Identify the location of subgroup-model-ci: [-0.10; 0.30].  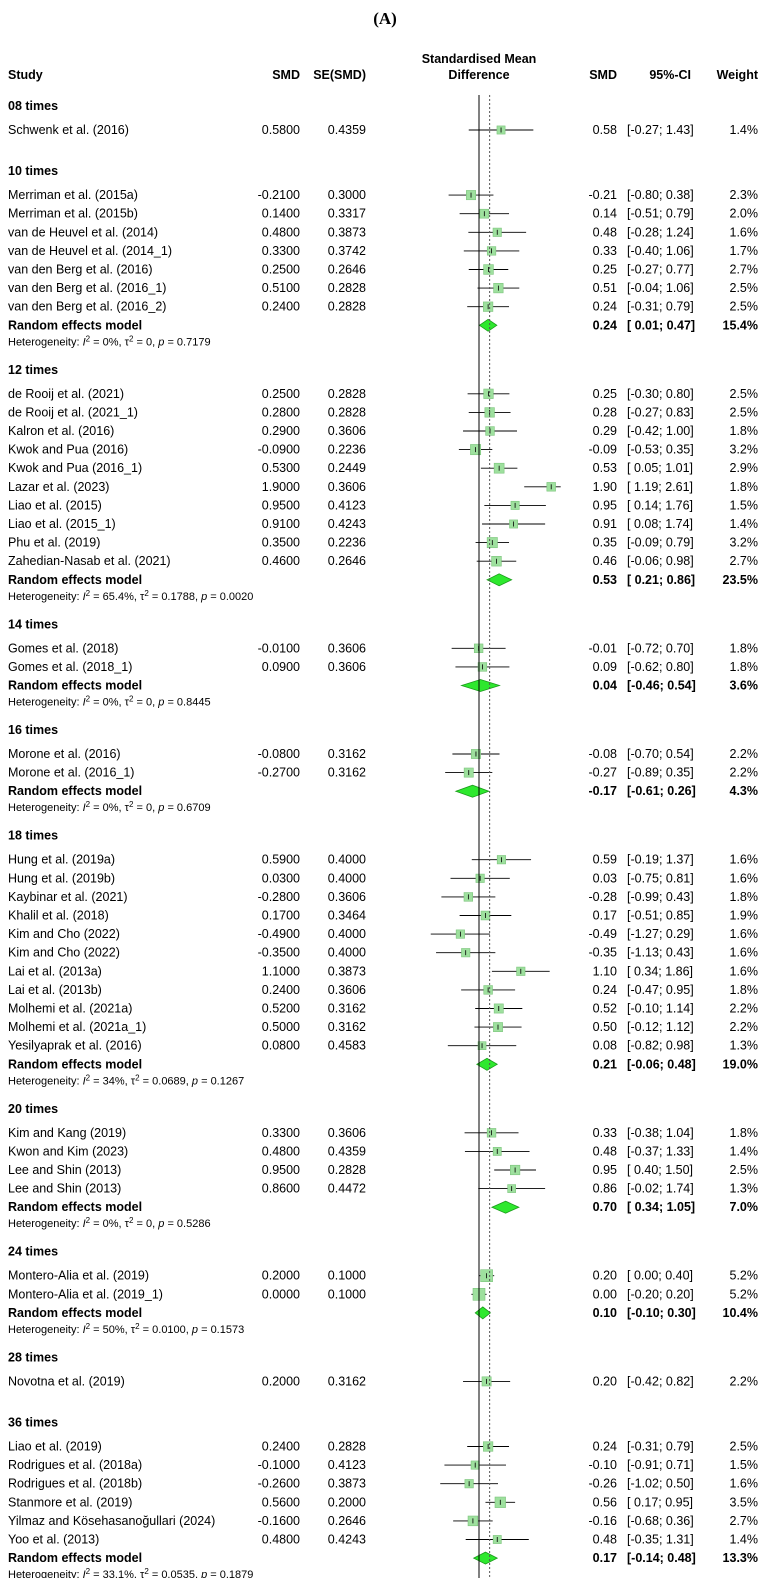
(661, 1313).